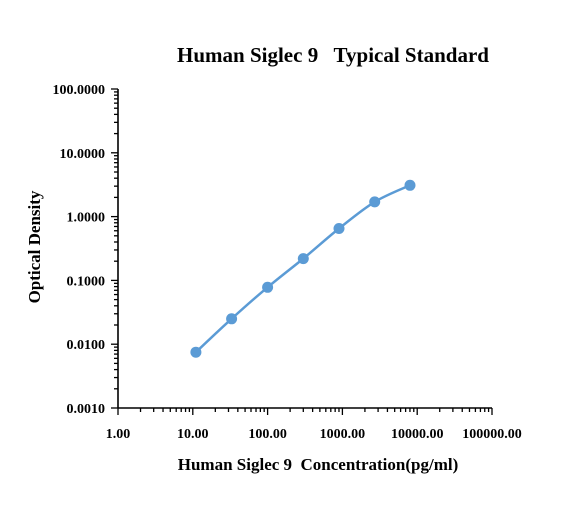 This screenshot has height=512, width=578. What do you see at coordinates (118, 434) in the screenshot?
I see `x-tick-label: 1.00` at bounding box center [118, 434].